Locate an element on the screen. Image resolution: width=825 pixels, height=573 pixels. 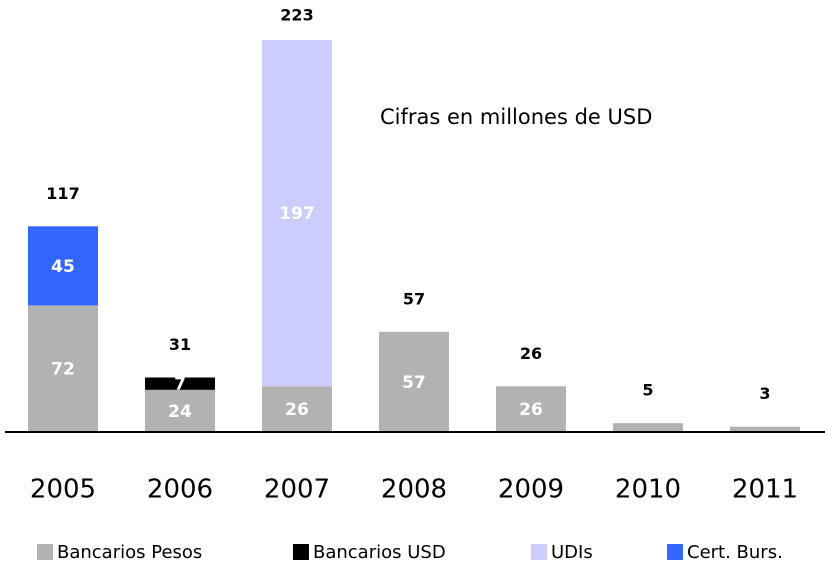
segment-label: 72 is located at coordinates (63, 370).